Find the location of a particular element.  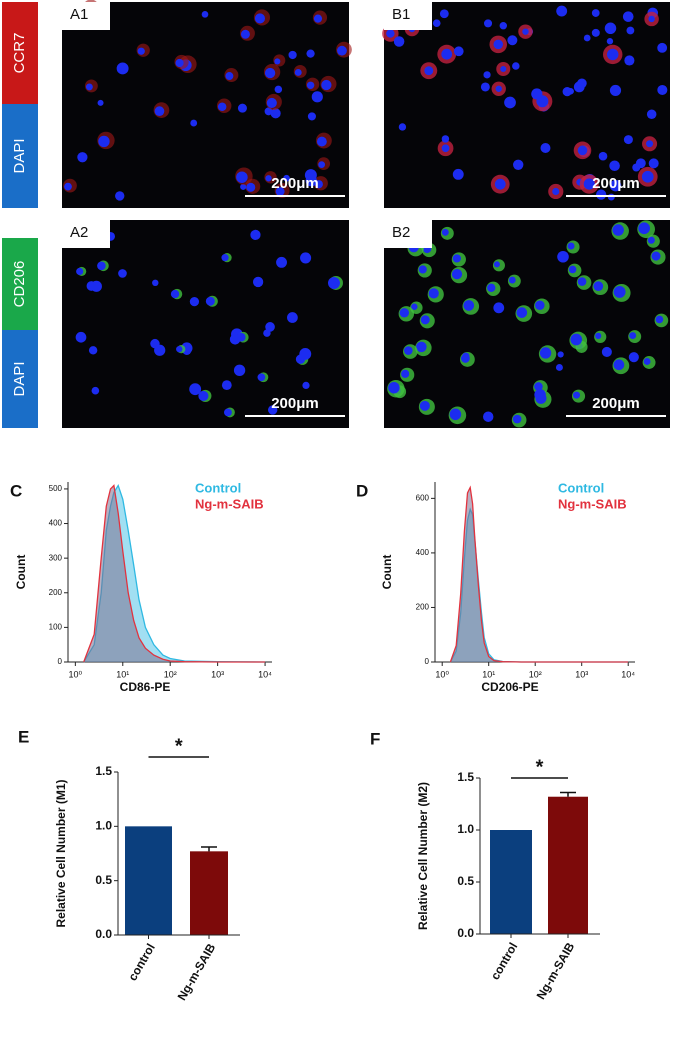

y-tick-label: 600 is located at coordinates (423, 497).